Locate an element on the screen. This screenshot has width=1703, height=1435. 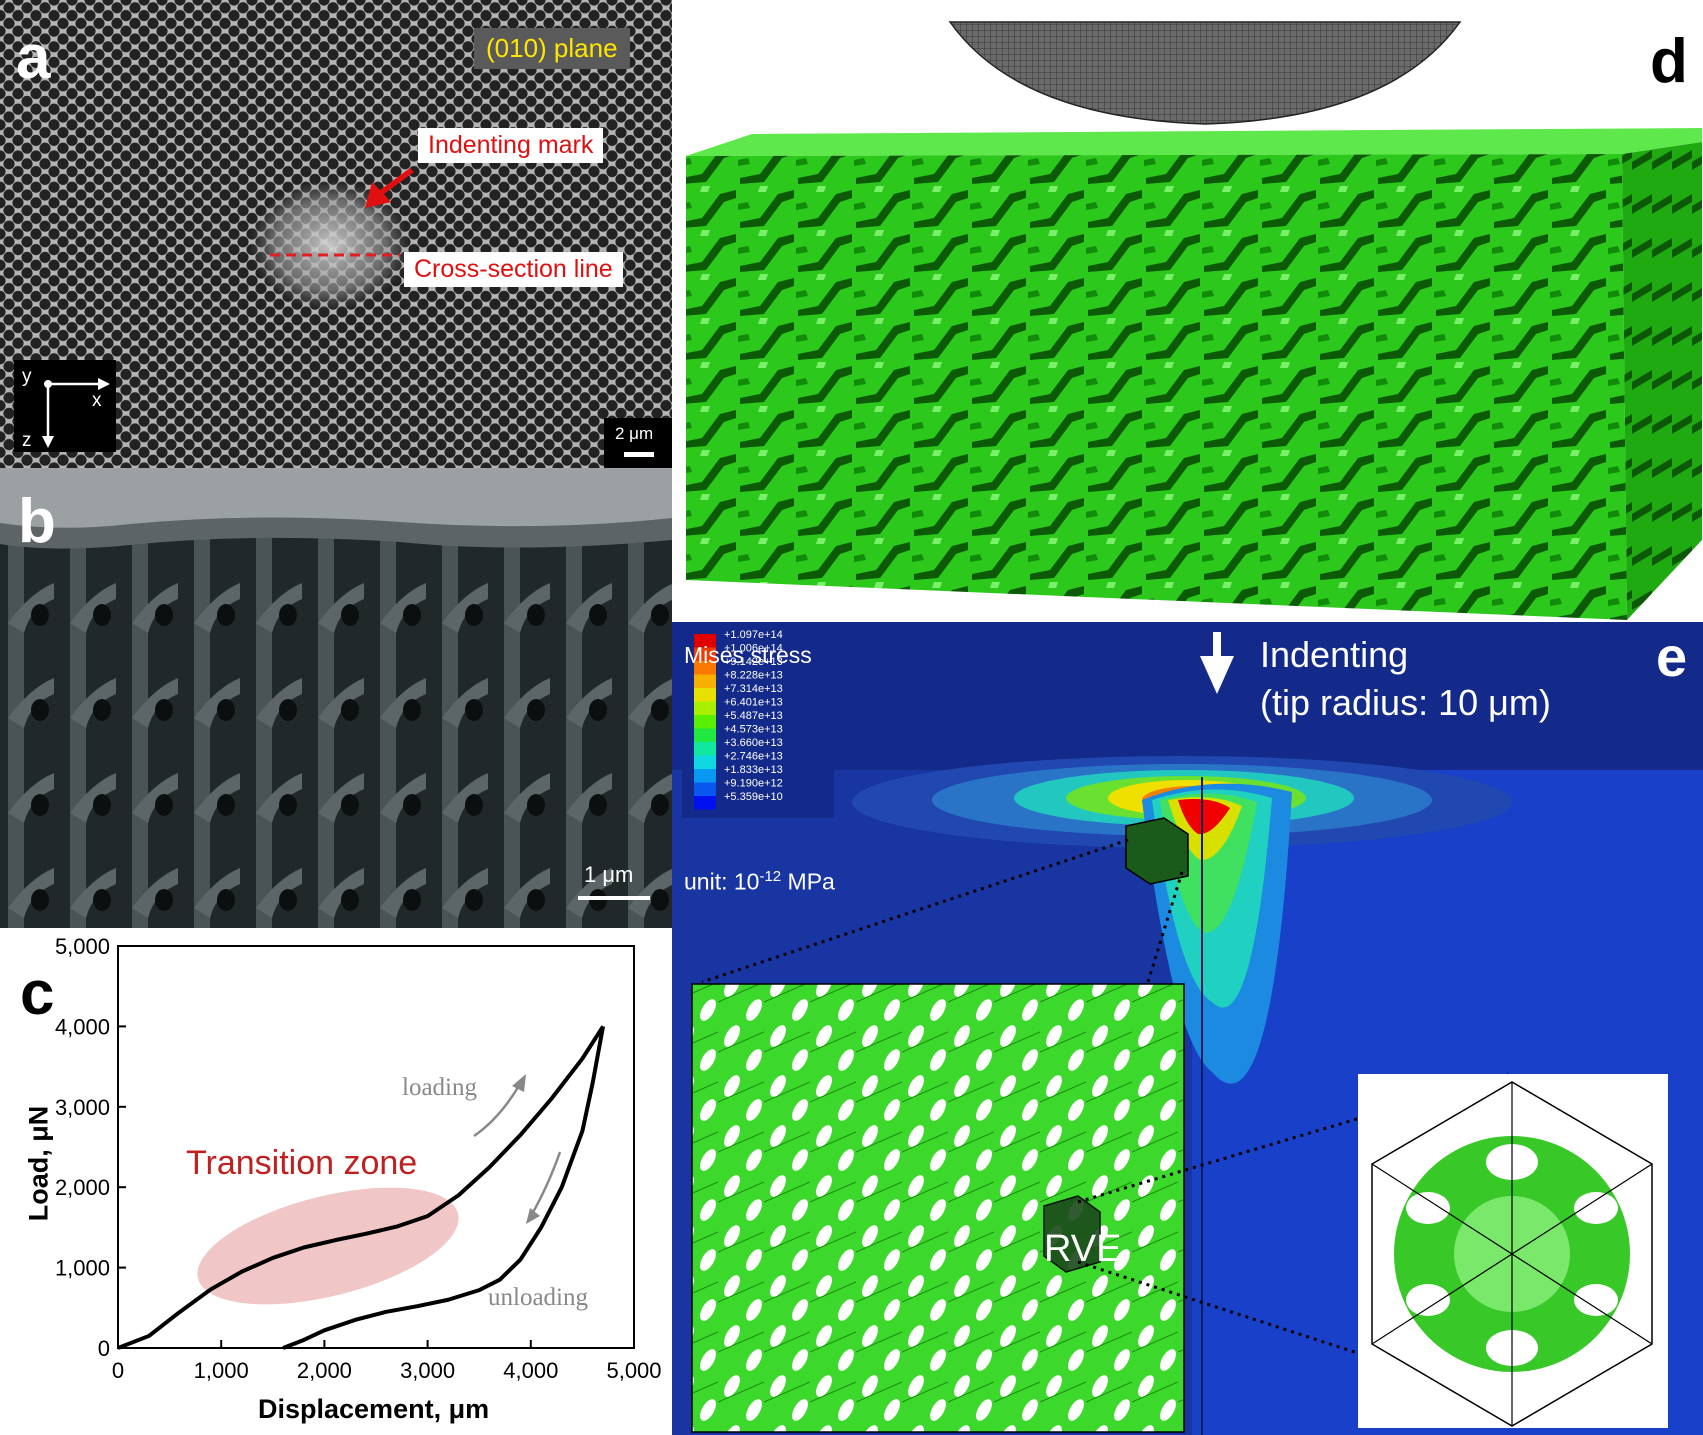
indenter-tip is located at coordinates (1205, 73).